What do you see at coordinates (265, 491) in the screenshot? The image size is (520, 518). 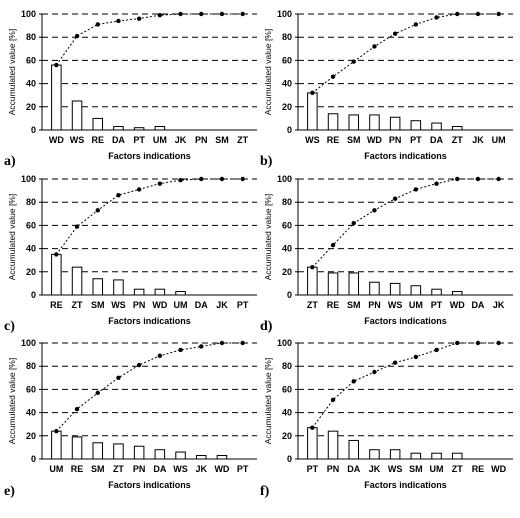 I see `panel-label: f)` at bounding box center [265, 491].